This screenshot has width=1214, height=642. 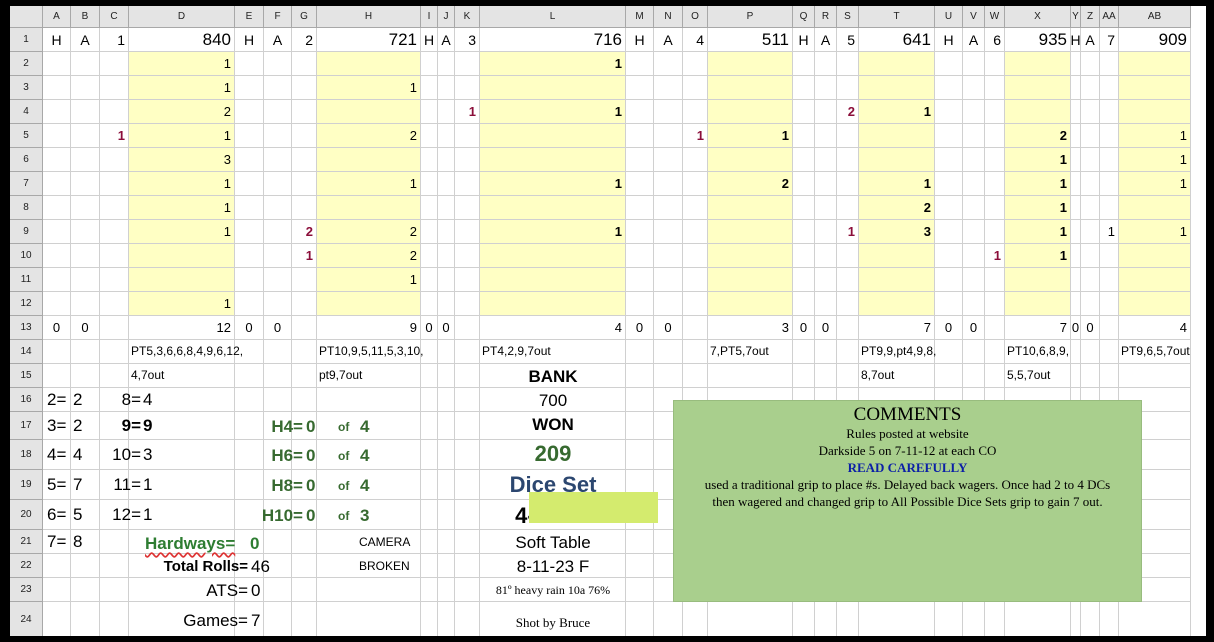 What do you see at coordinates (304, 40) in the screenshot?
I see `cell: 2` at bounding box center [304, 40].